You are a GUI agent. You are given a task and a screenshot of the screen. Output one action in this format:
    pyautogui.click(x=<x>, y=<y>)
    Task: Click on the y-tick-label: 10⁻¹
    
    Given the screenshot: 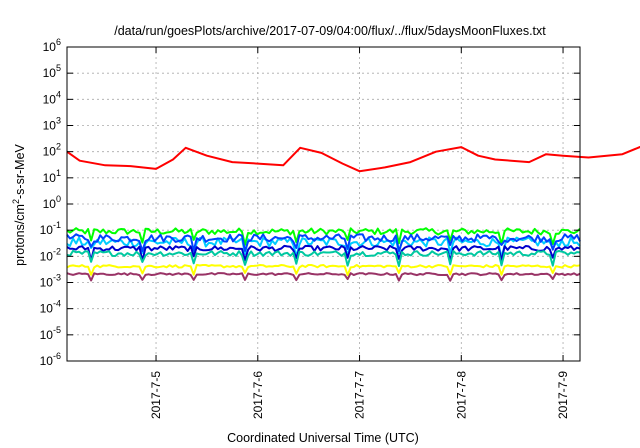 What is the action you would take?
    pyautogui.click(x=50, y=228)
    